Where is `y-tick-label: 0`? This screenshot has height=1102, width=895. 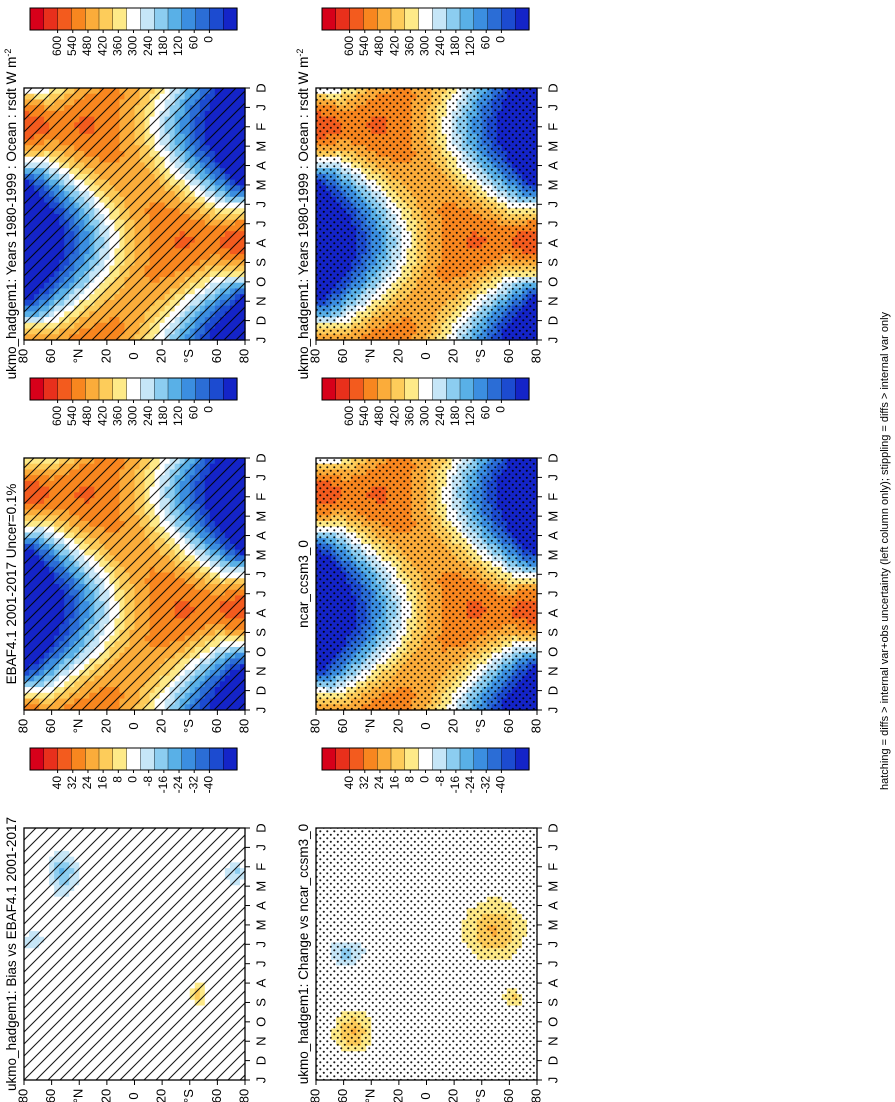
y-tick-label: 0 is located at coordinates (133, 725).